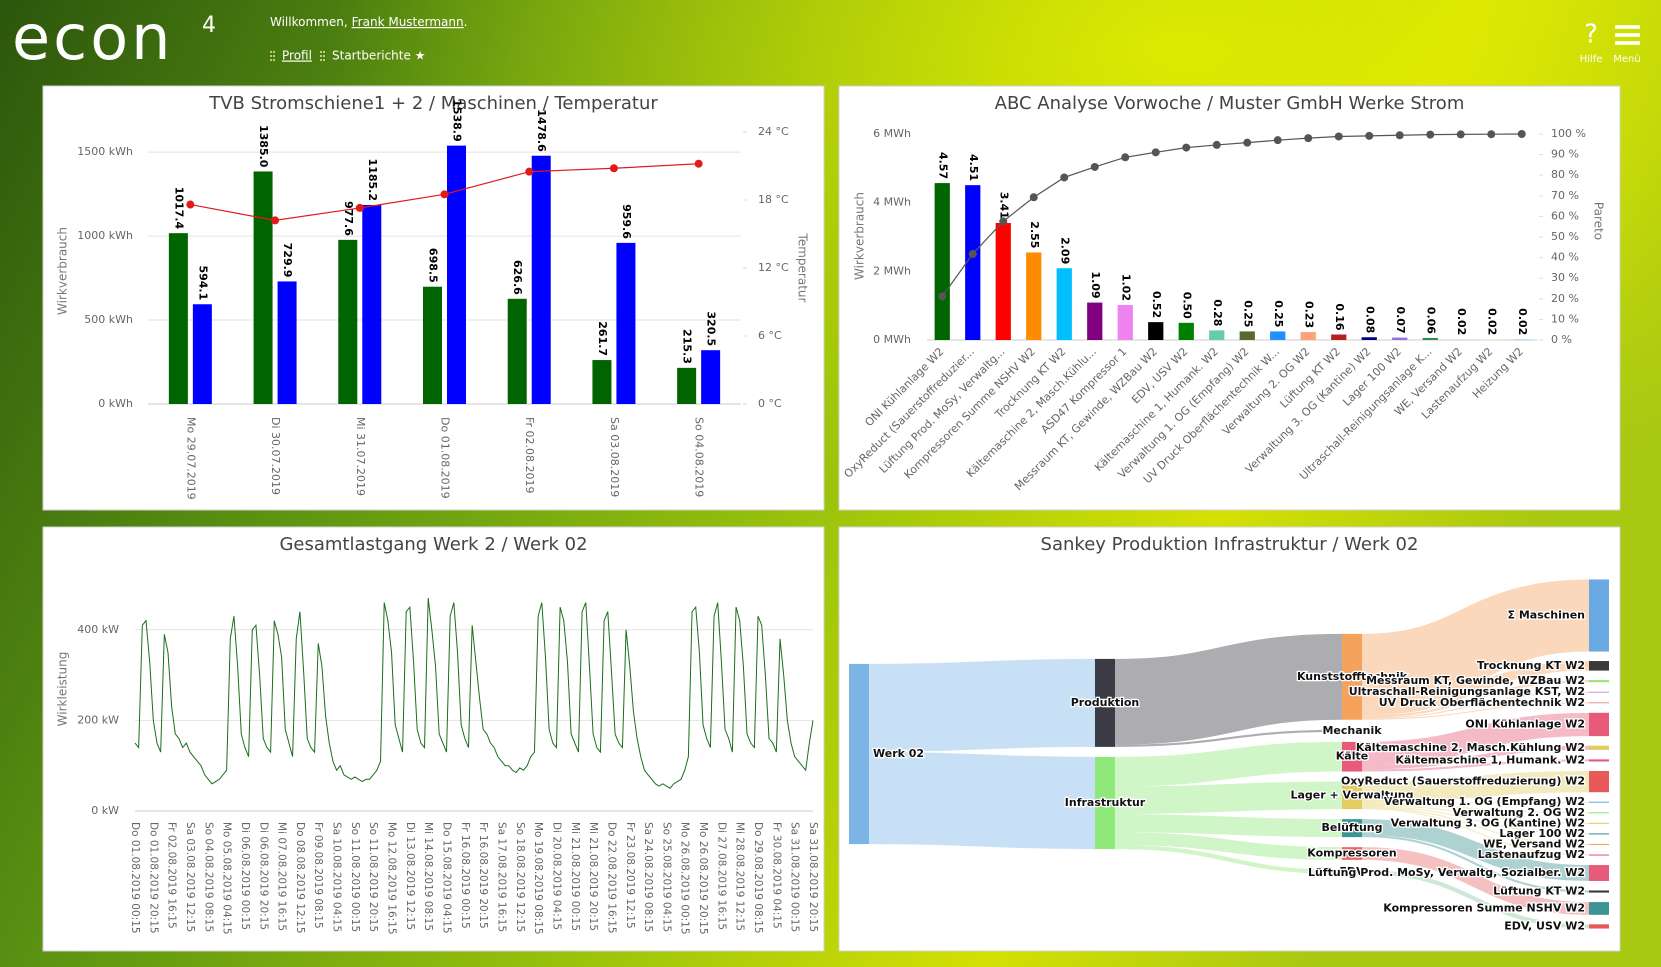 Image resolution: width=1661 pixels, height=967 pixels. I want to click on y2-axis-label: Temperatur, so click(803, 268).